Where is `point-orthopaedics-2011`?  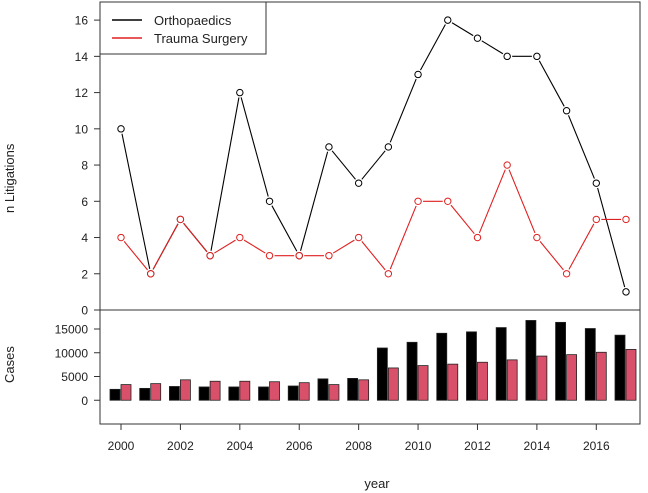 point-orthopaedics-2011 is located at coordinates (448, 20).